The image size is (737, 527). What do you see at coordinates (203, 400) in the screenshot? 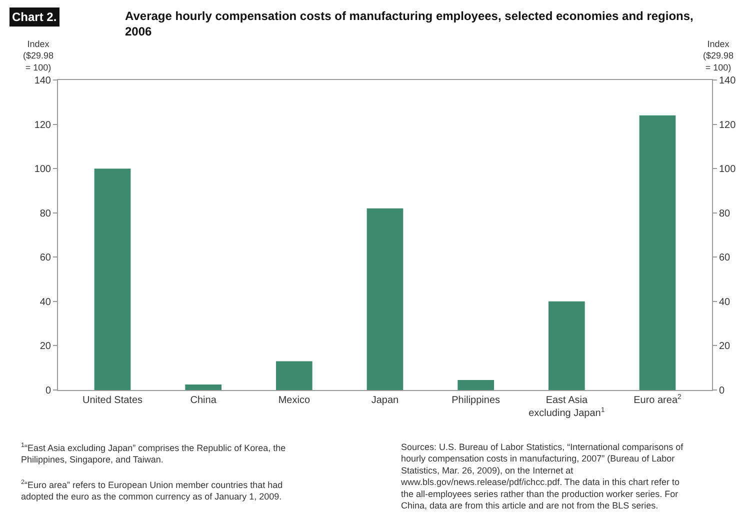
I see `x-tick-label: China` at bounding box center [203, 400].